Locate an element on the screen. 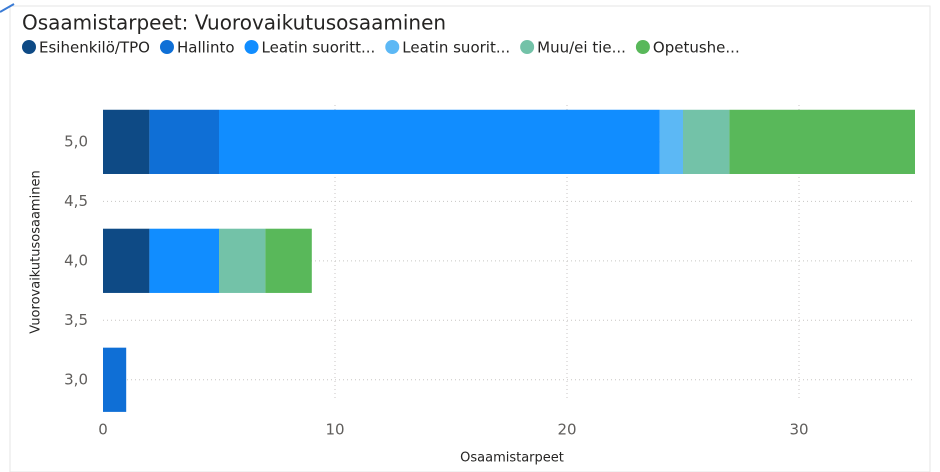 The width and height of the screenshot is (940, 472). x-tick-label: 20 is located at coordinates (566, 430).